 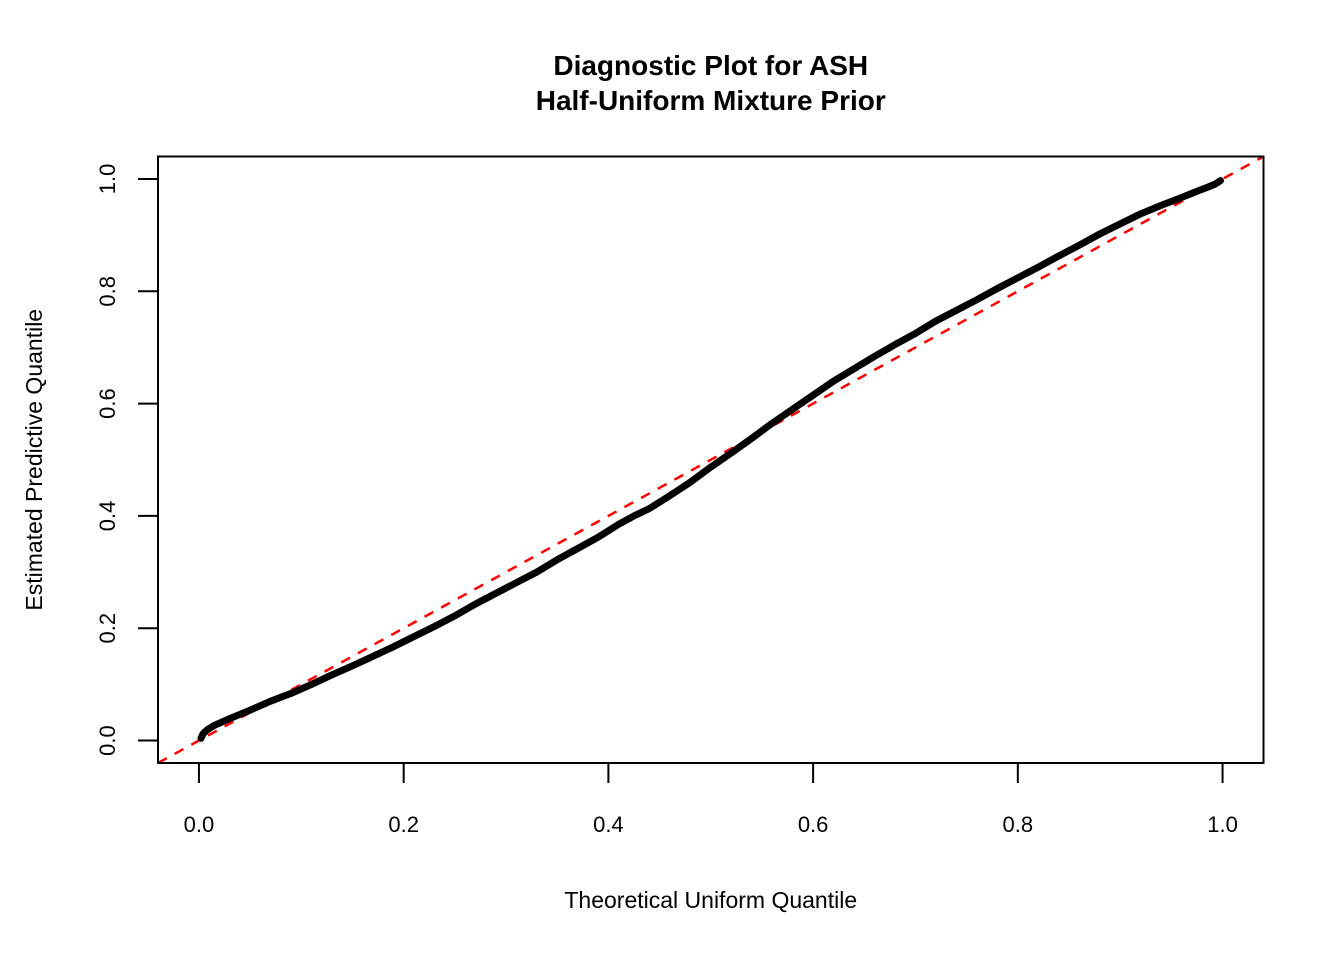 I want to click on y-tick-label: 1.0, so click(x=107, y=179).